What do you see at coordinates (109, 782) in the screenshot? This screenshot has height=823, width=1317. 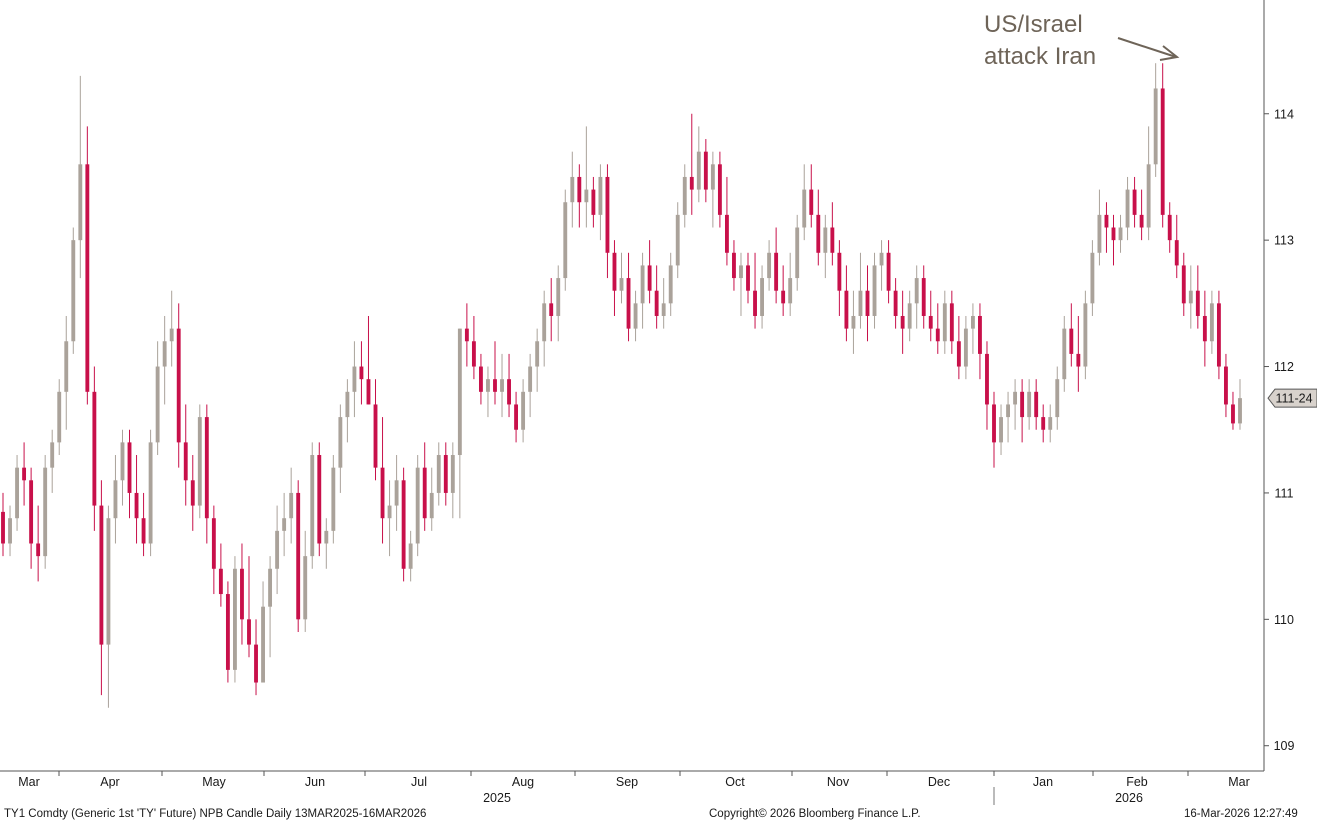 I see `x-tick-label: Apr` at bounding box center [109, 782].